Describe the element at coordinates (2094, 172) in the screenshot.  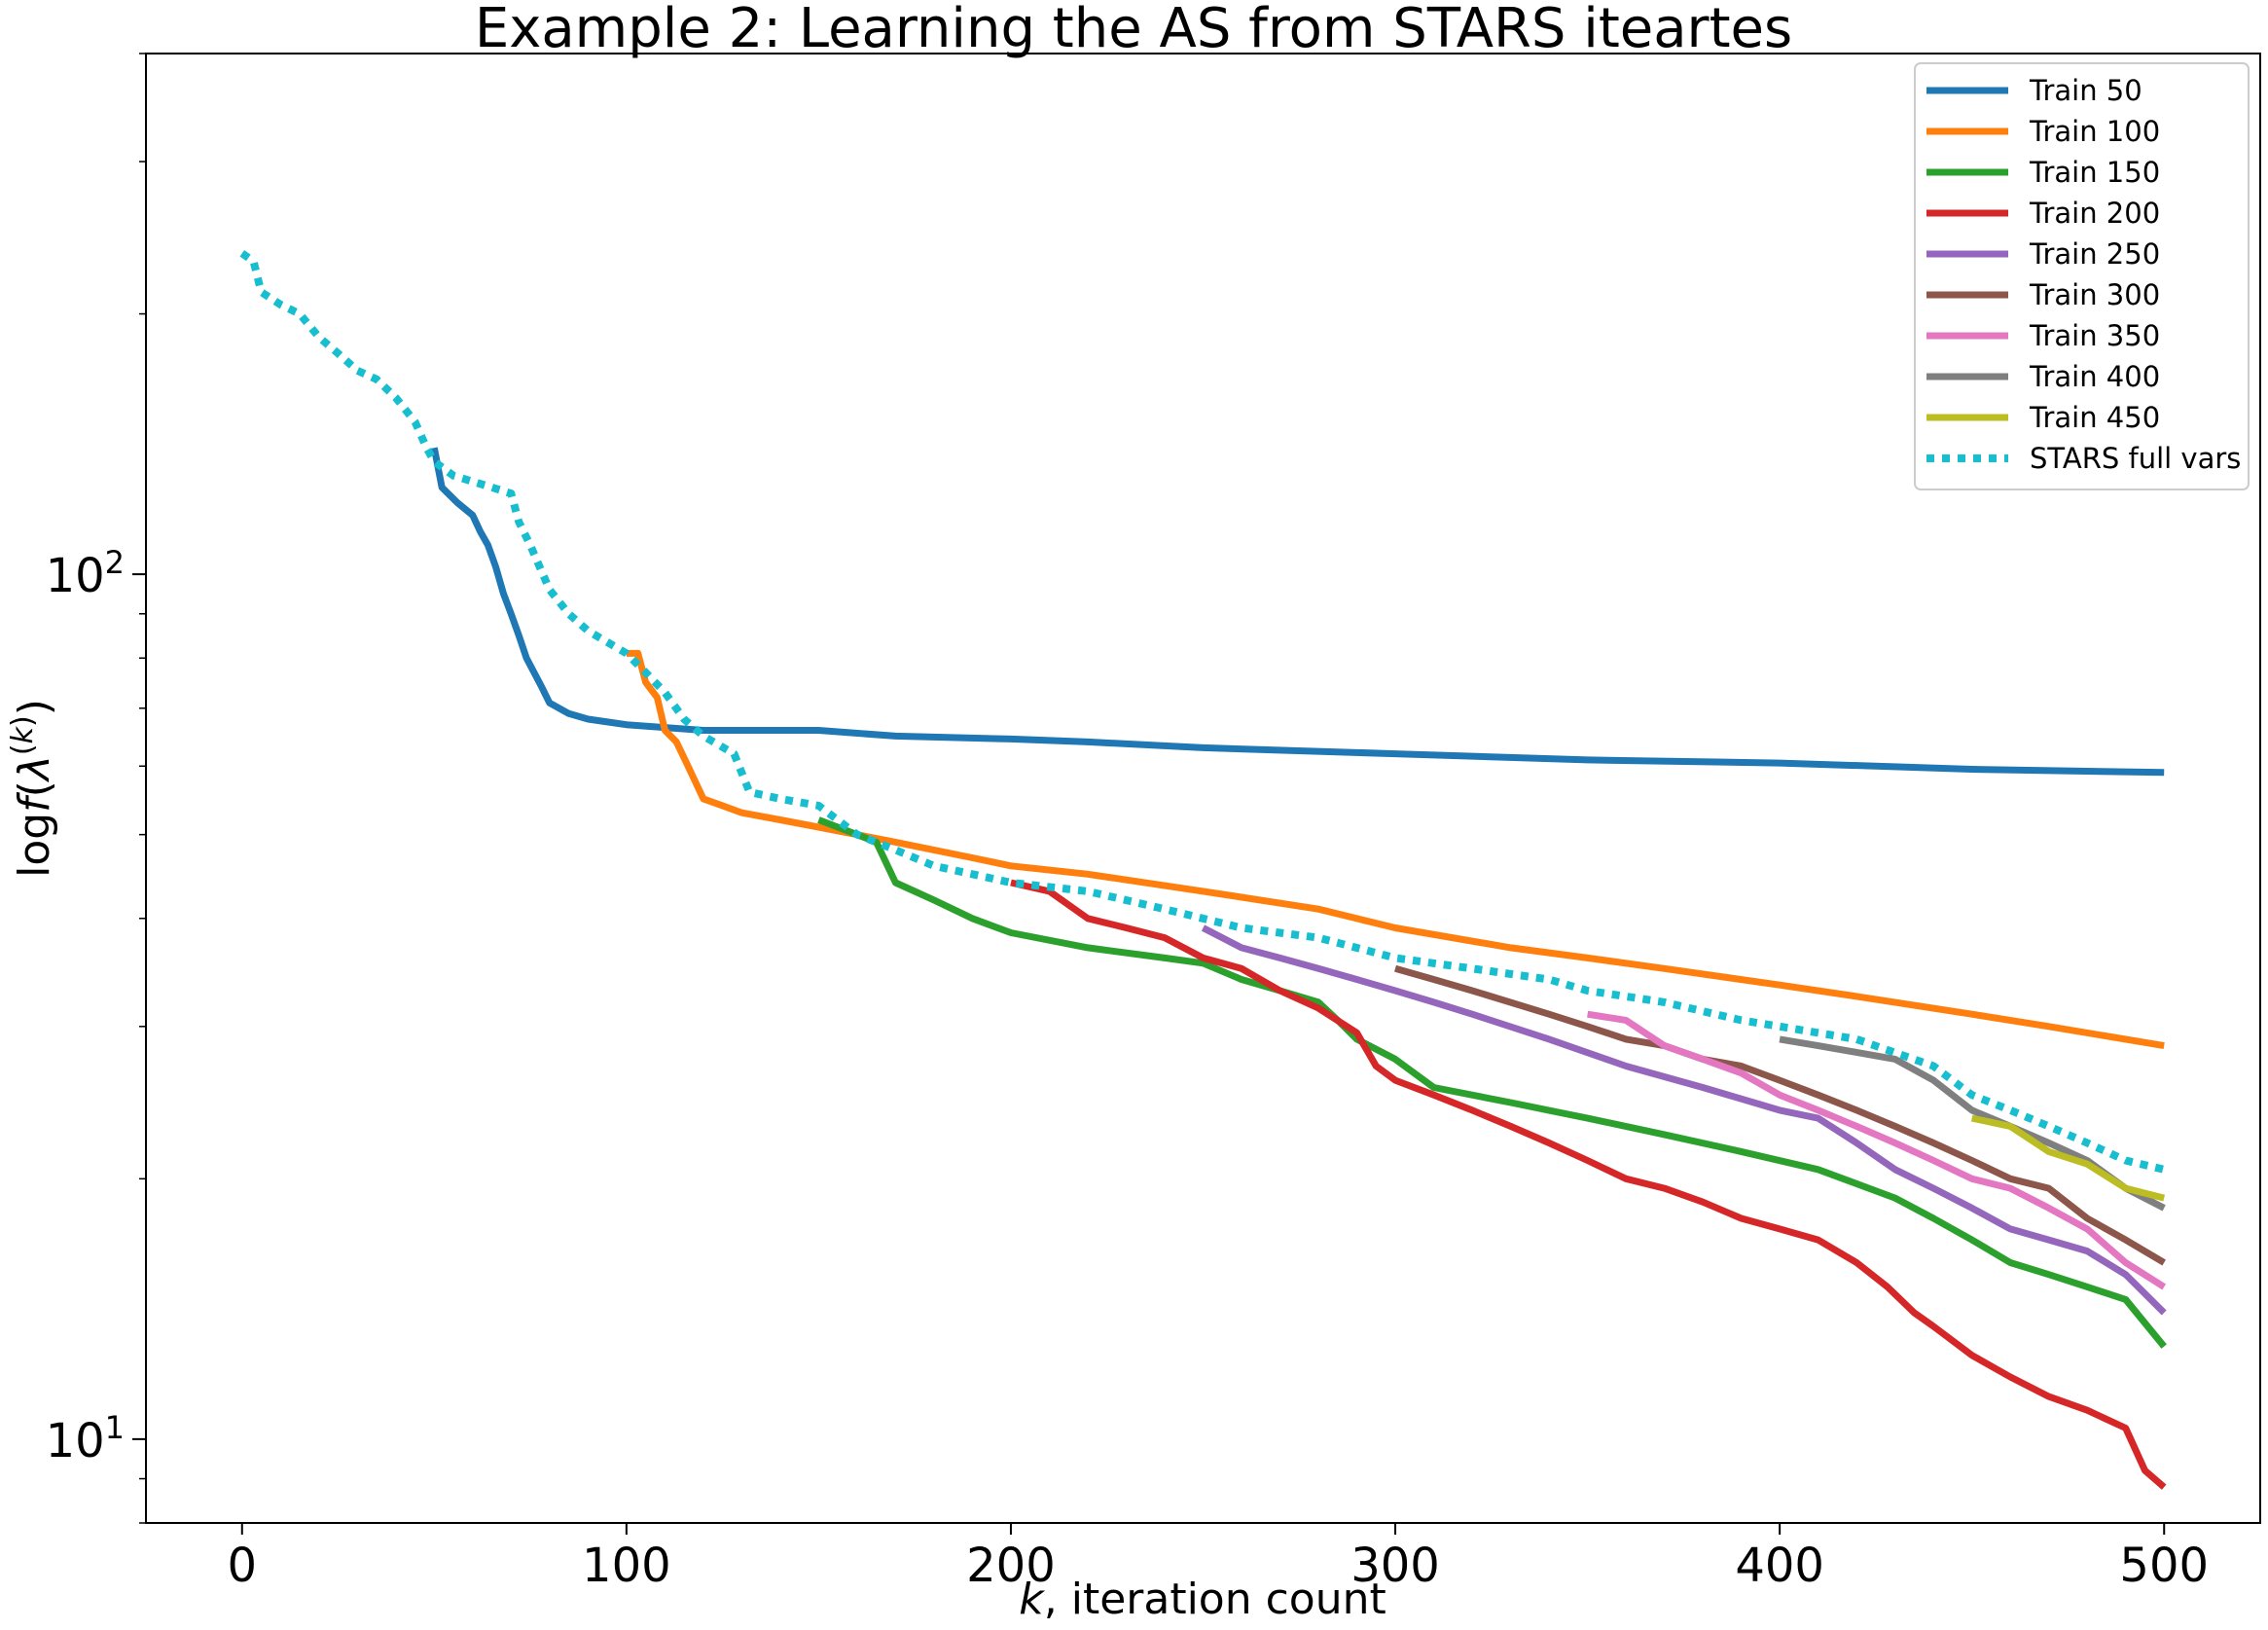
I see `legend-label: Train 150` at that location.